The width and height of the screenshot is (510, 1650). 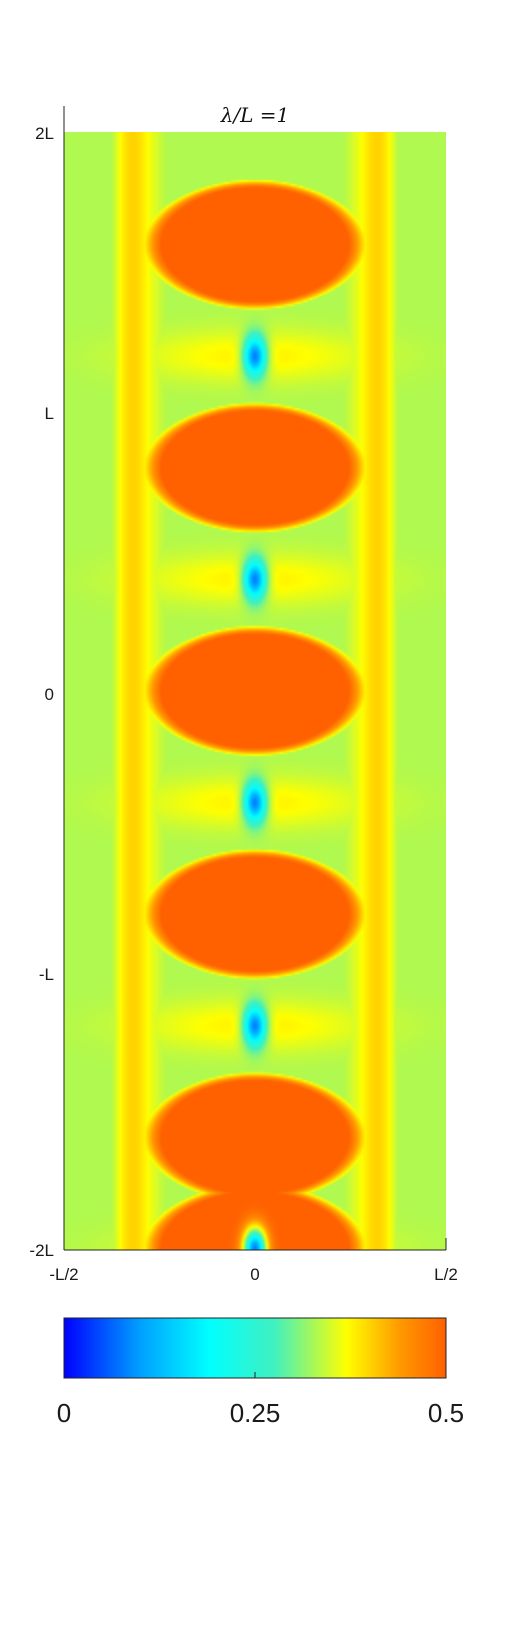 I want to click on colorbar-label-05: 0.5, so click(x=446, y=1413).